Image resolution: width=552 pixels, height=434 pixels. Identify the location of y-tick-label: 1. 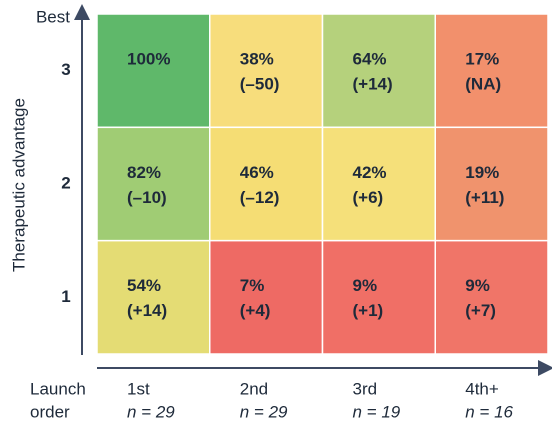
(65, 296).